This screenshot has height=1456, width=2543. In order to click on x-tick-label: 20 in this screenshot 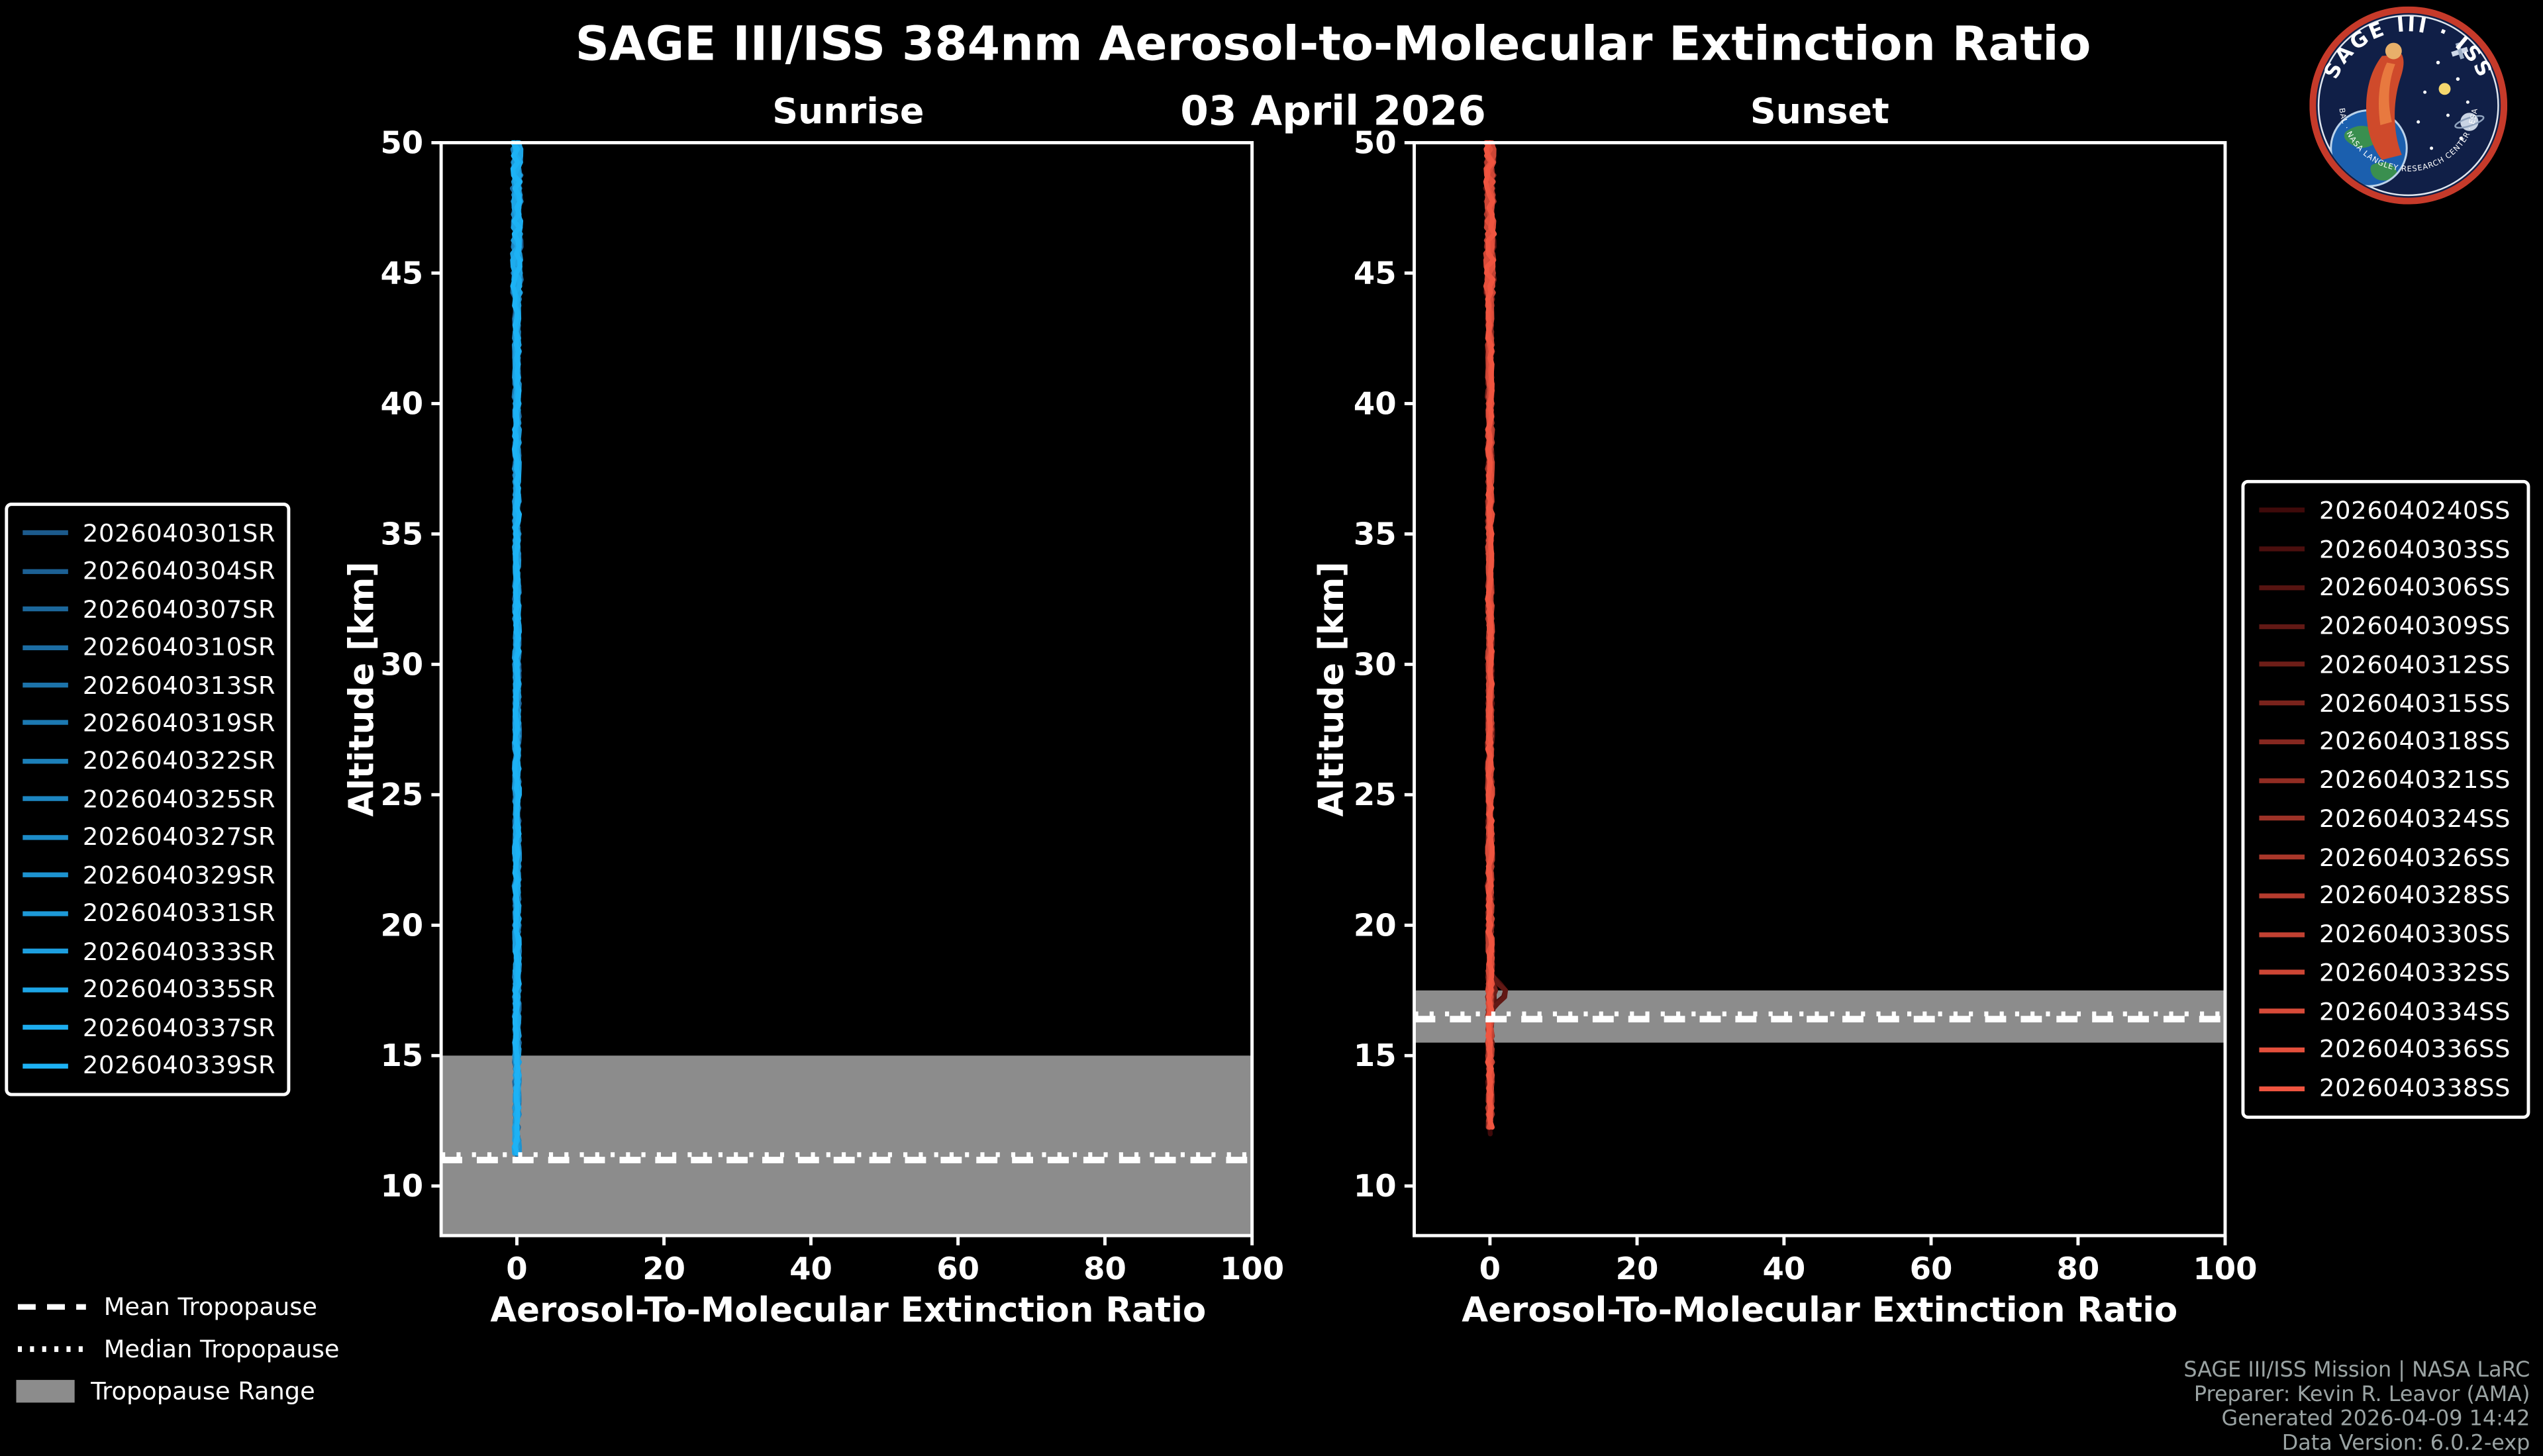, I will do `click(663, 1268)`.